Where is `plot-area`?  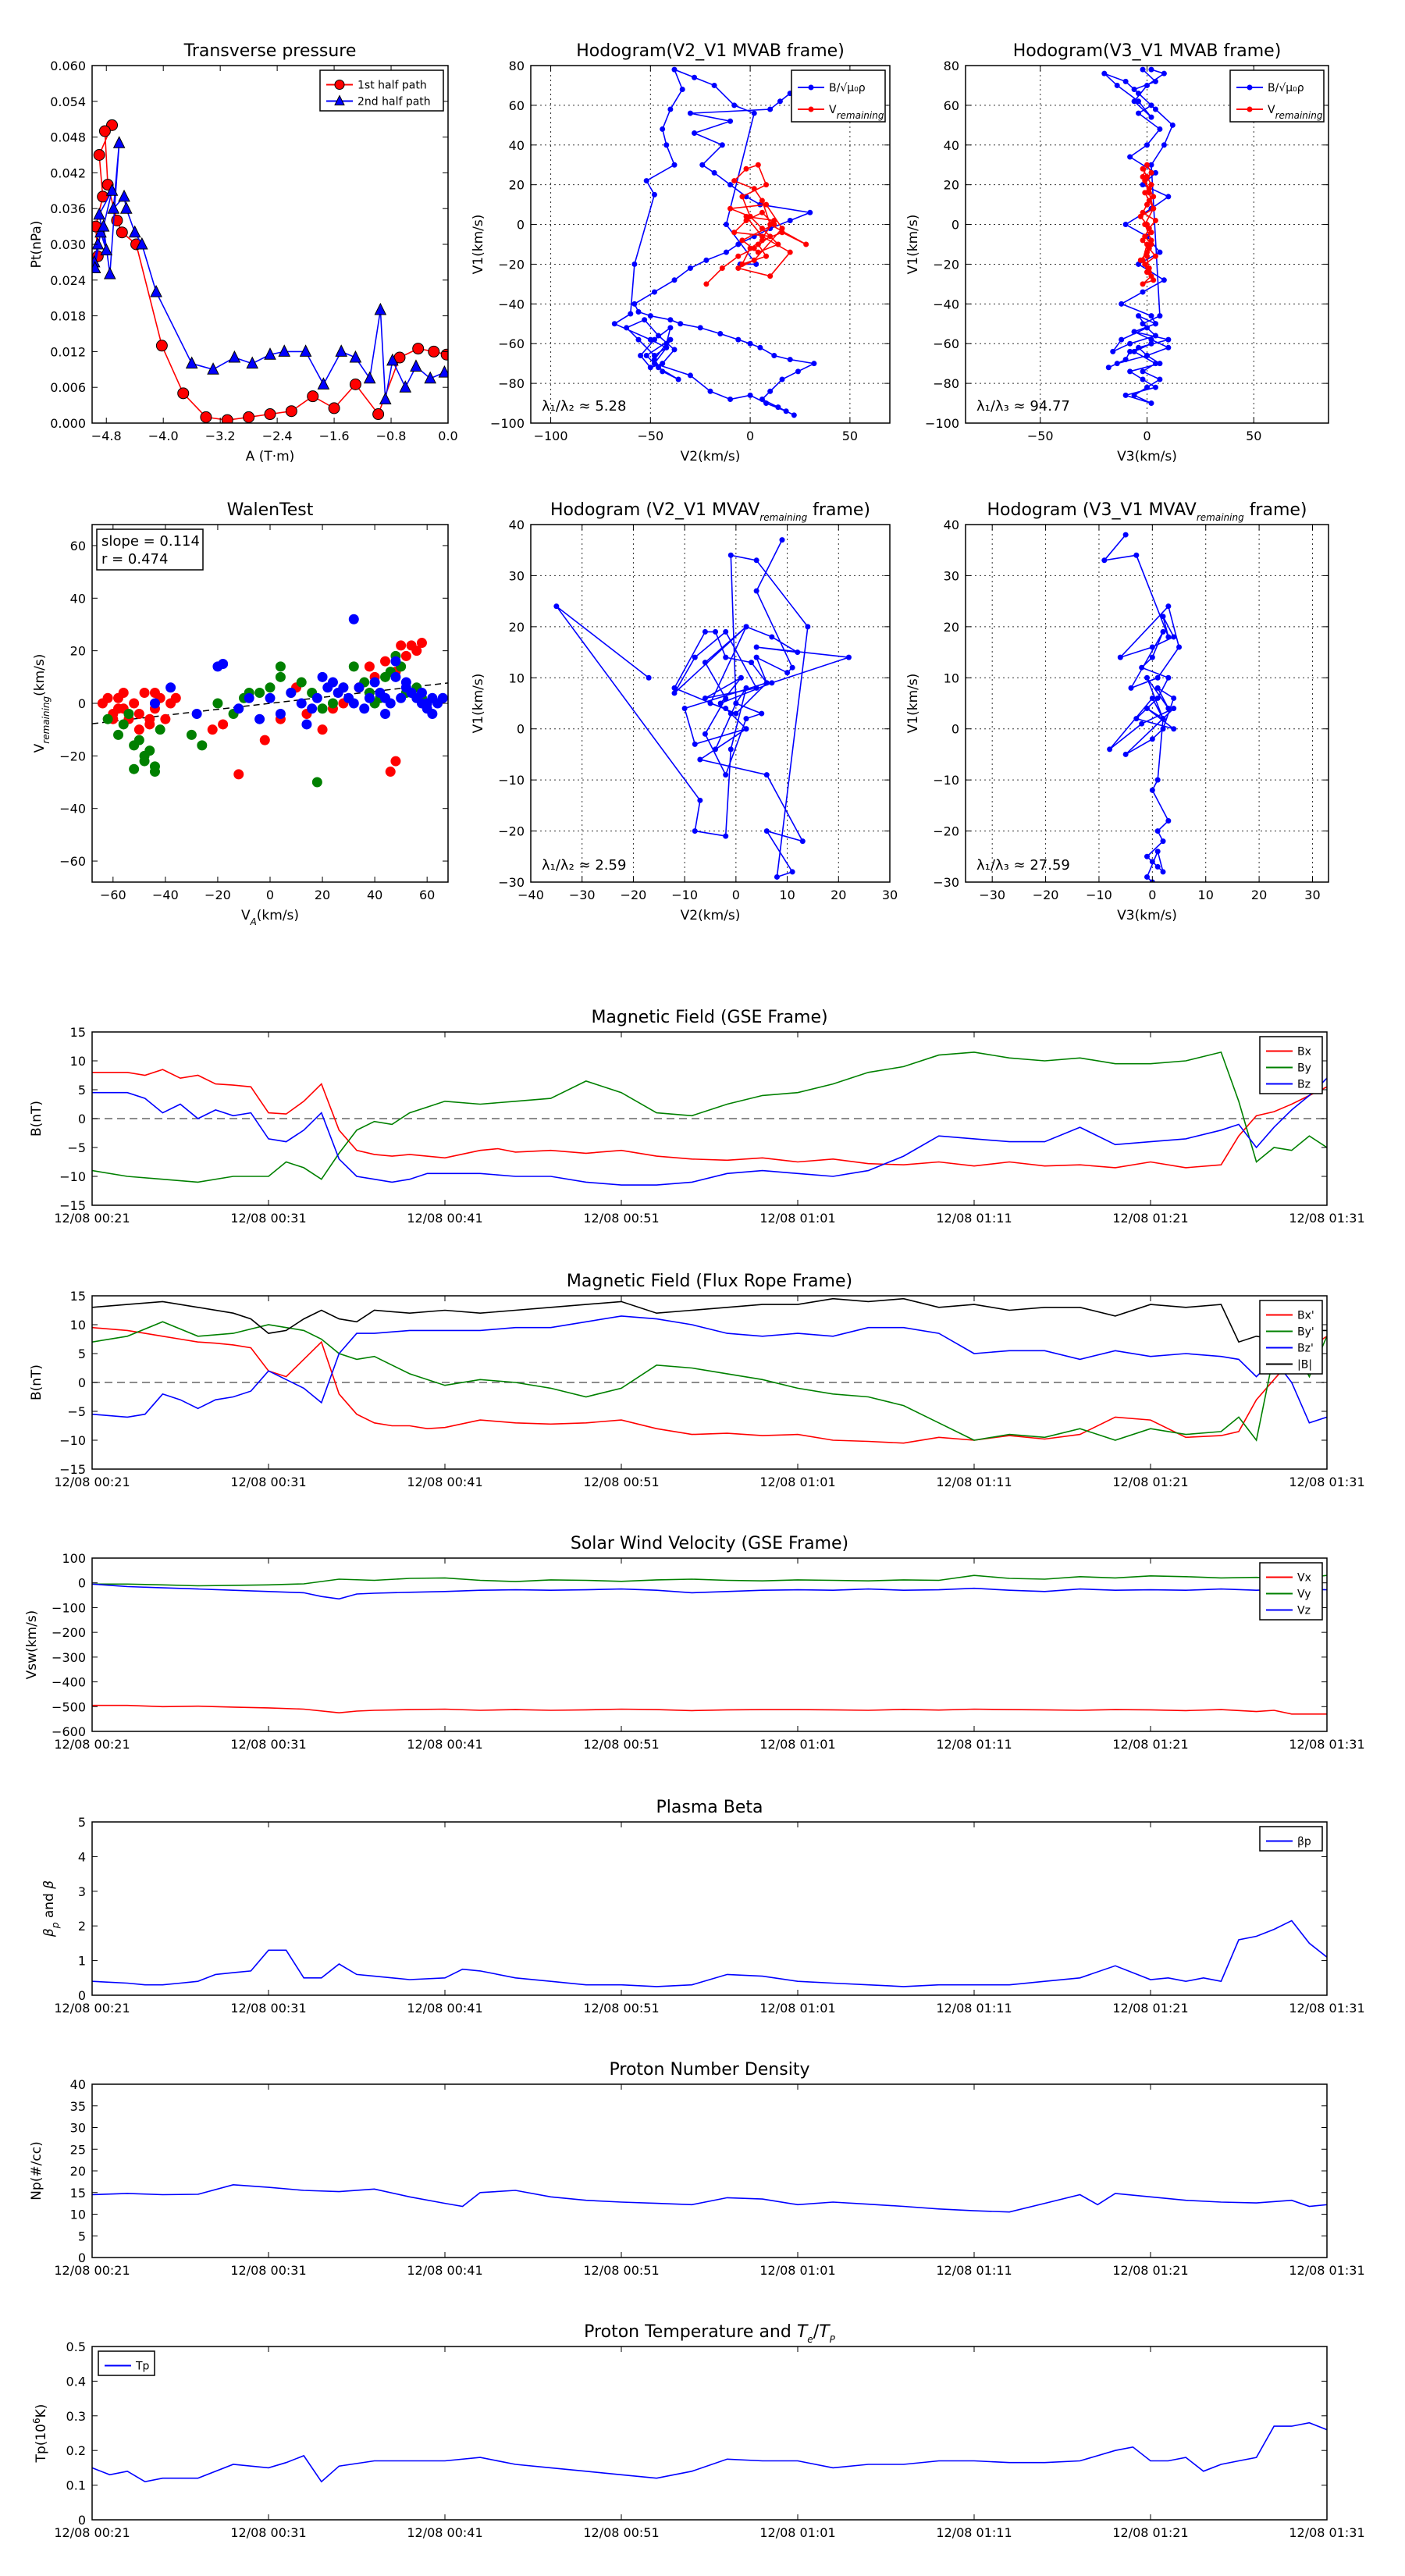
plot-area is located at coordinates (714, 242).